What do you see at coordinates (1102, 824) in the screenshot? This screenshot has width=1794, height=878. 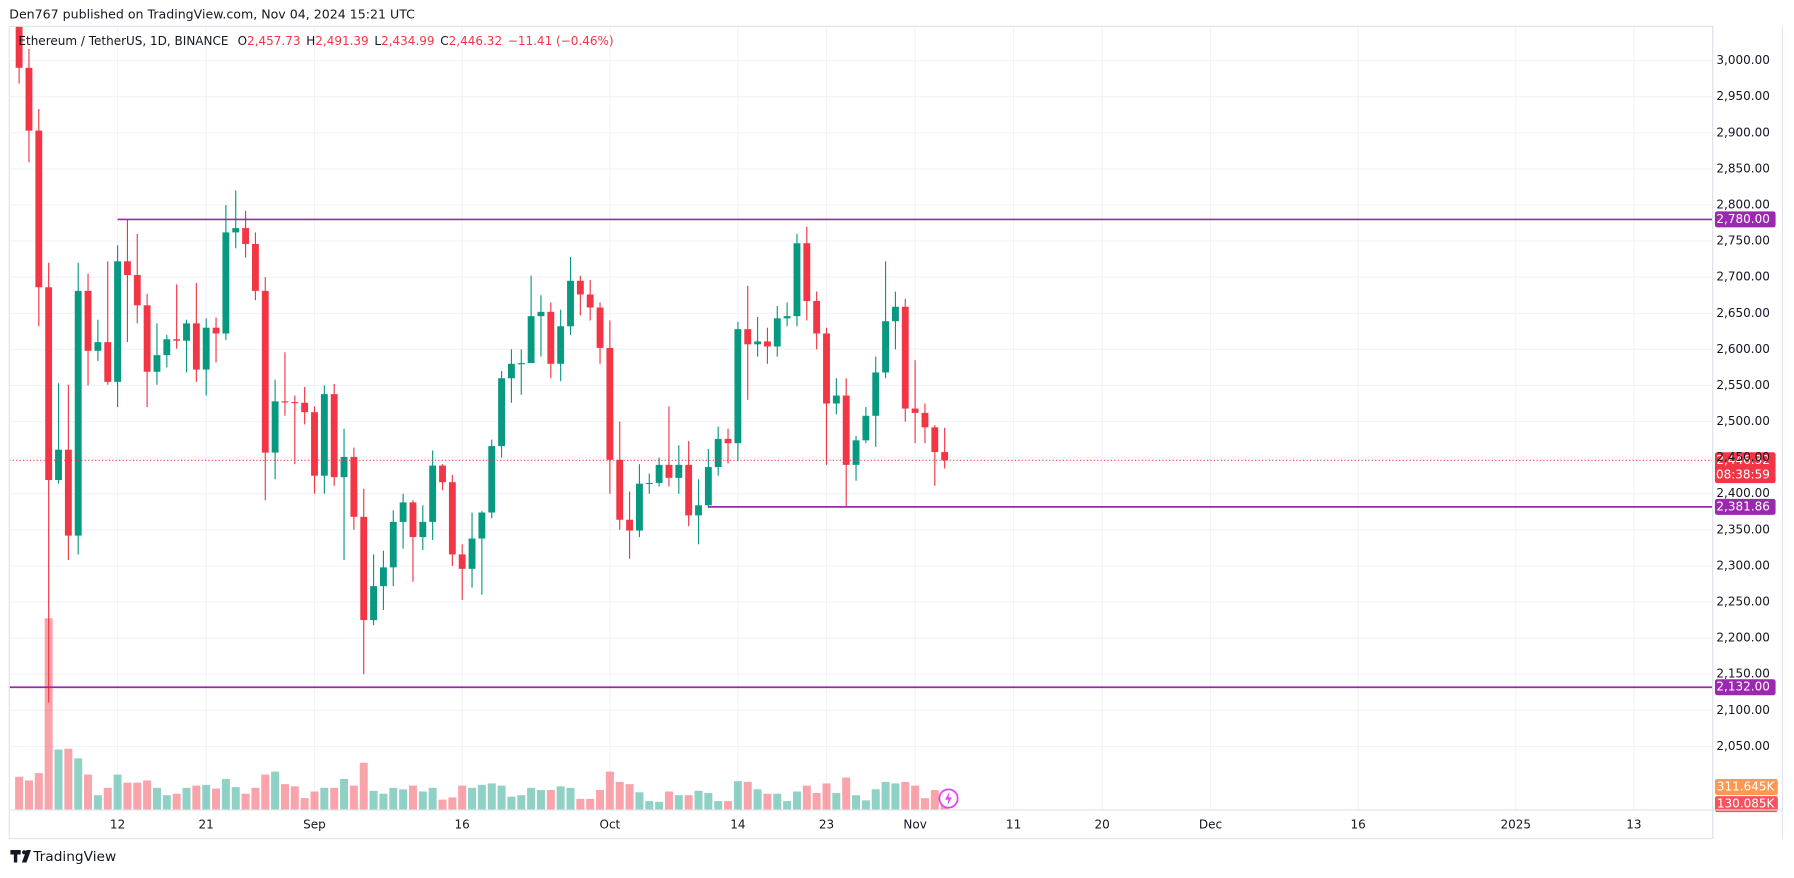 I see `x-tick-label: 20` at bounding box center [1102, 824].